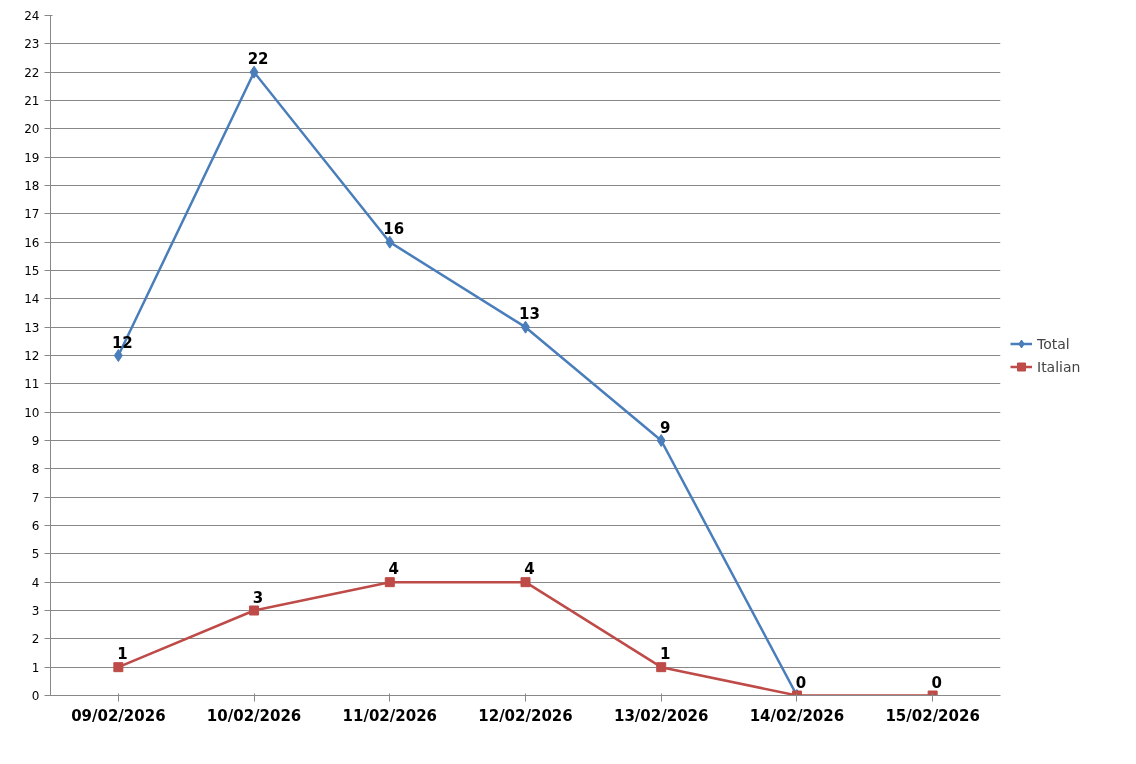 Image resolution: width=1136 pixels, height=764 pixels. I want to click on y-tick-label: 22, so click(32, 72).